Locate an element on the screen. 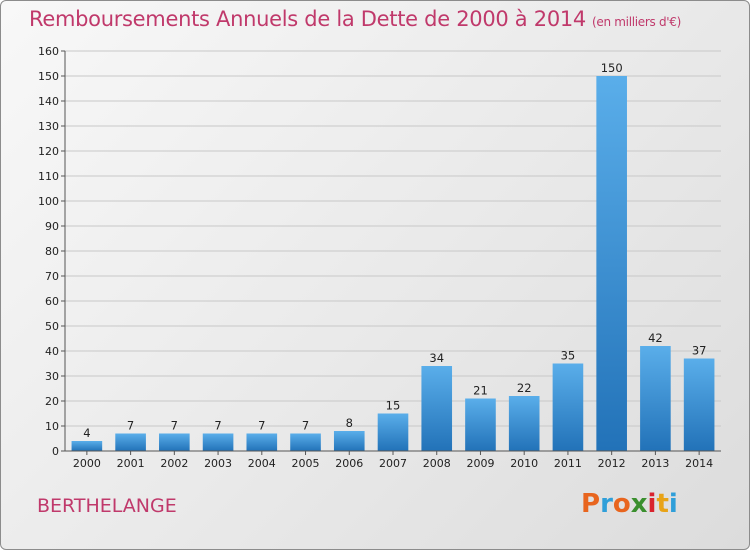 The image size is (750, 550). y-tick-label: 140 is located at coordinates (48, 101).